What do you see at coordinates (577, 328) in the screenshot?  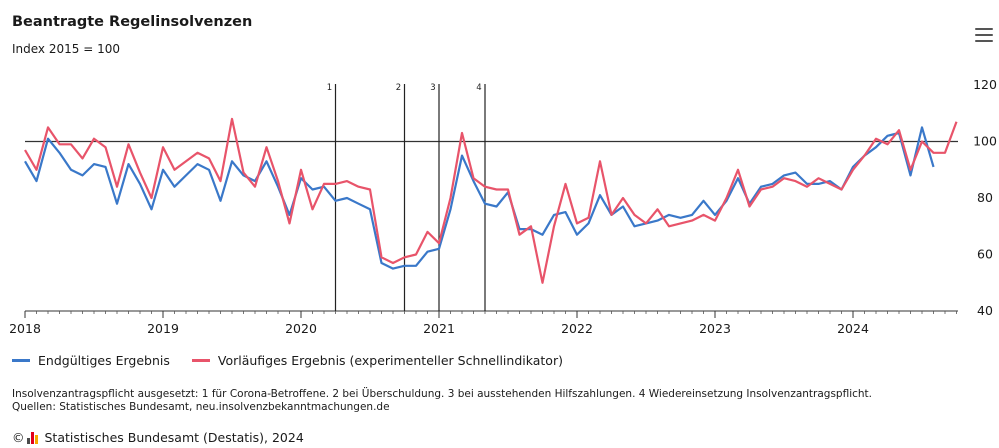 I see `x-tick-label: 2022` at bounding box center [577, 328].